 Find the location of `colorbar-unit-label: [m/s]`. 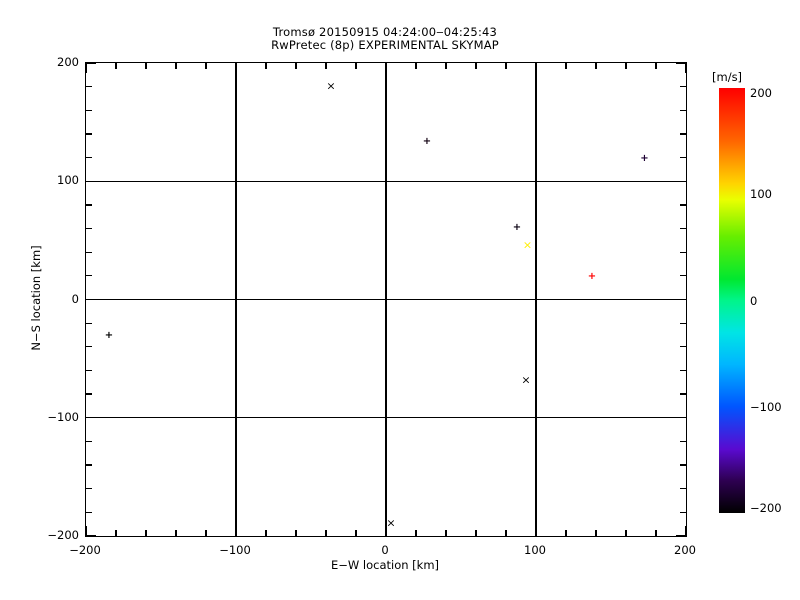

colorbar-unit-label: [m/s] is located at coordinates (727, 77).